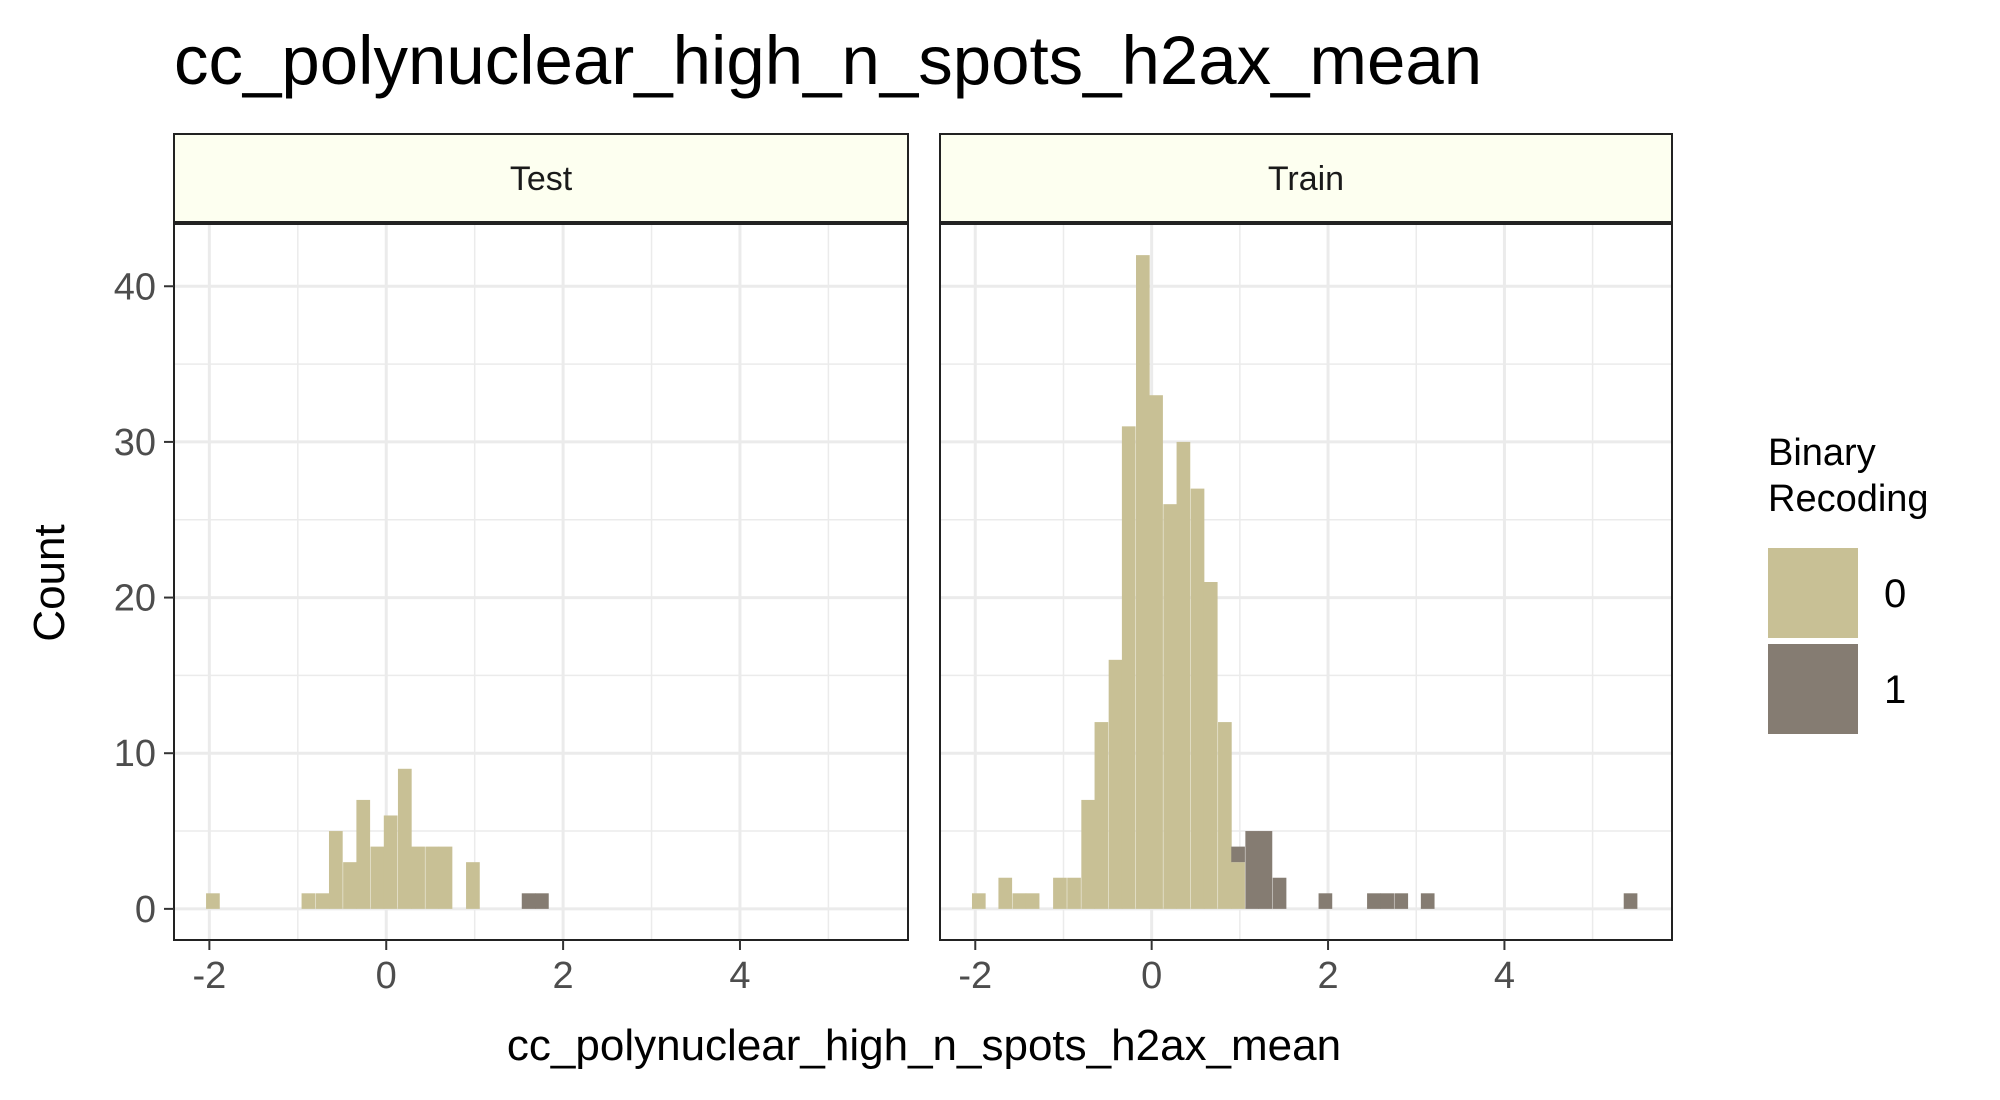  I want to click on y-axis-title: Count, so click(49, 582).